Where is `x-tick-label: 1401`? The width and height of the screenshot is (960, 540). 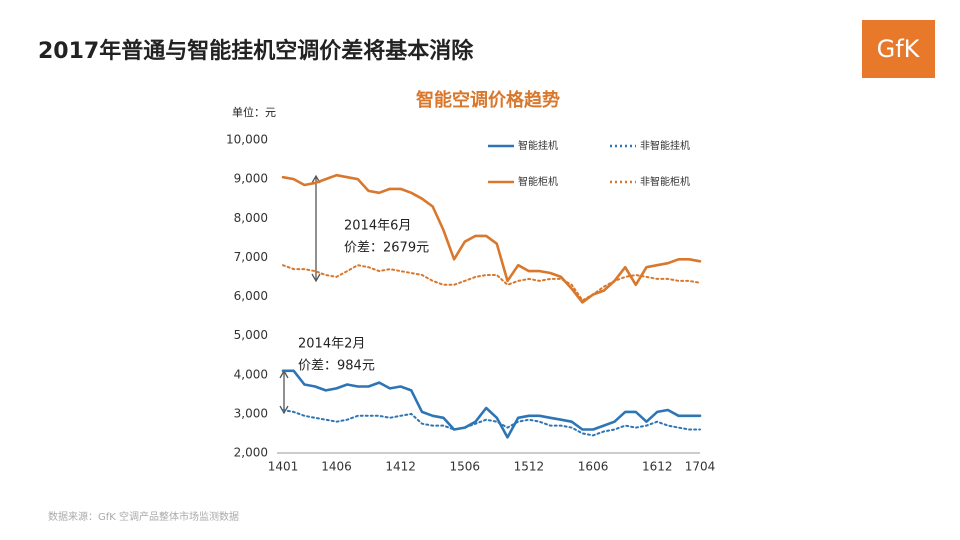
x-tick-label: 1401 is located at coordinates (283, 467).